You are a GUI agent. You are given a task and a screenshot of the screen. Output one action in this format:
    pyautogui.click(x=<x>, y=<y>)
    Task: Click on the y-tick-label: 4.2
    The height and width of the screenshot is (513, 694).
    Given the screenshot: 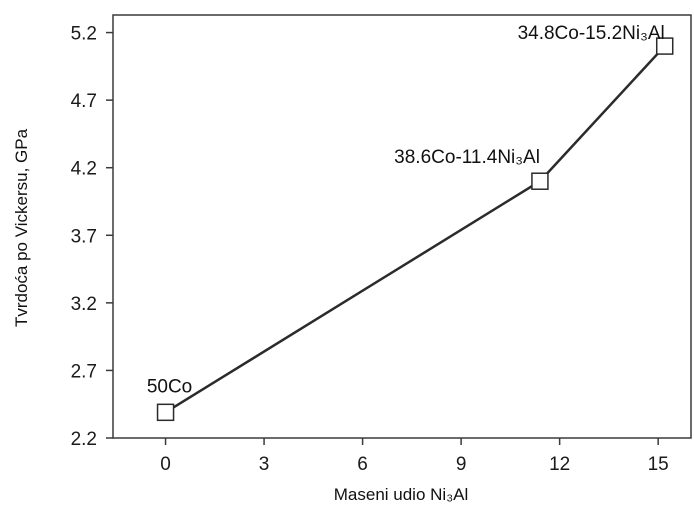 What is the action you would take?
    pyautogui.click(x=84, y=169)
    